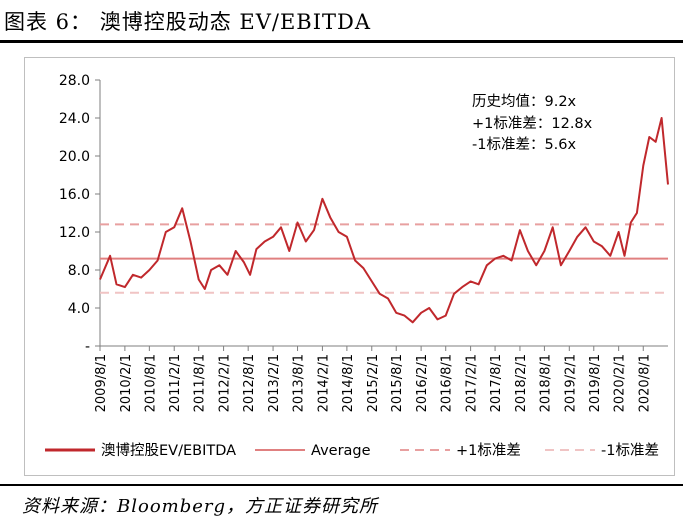 This screenshot has width=683, height=531. I want to click on x-tick-label: 2012/2/1, so click(225, 383).